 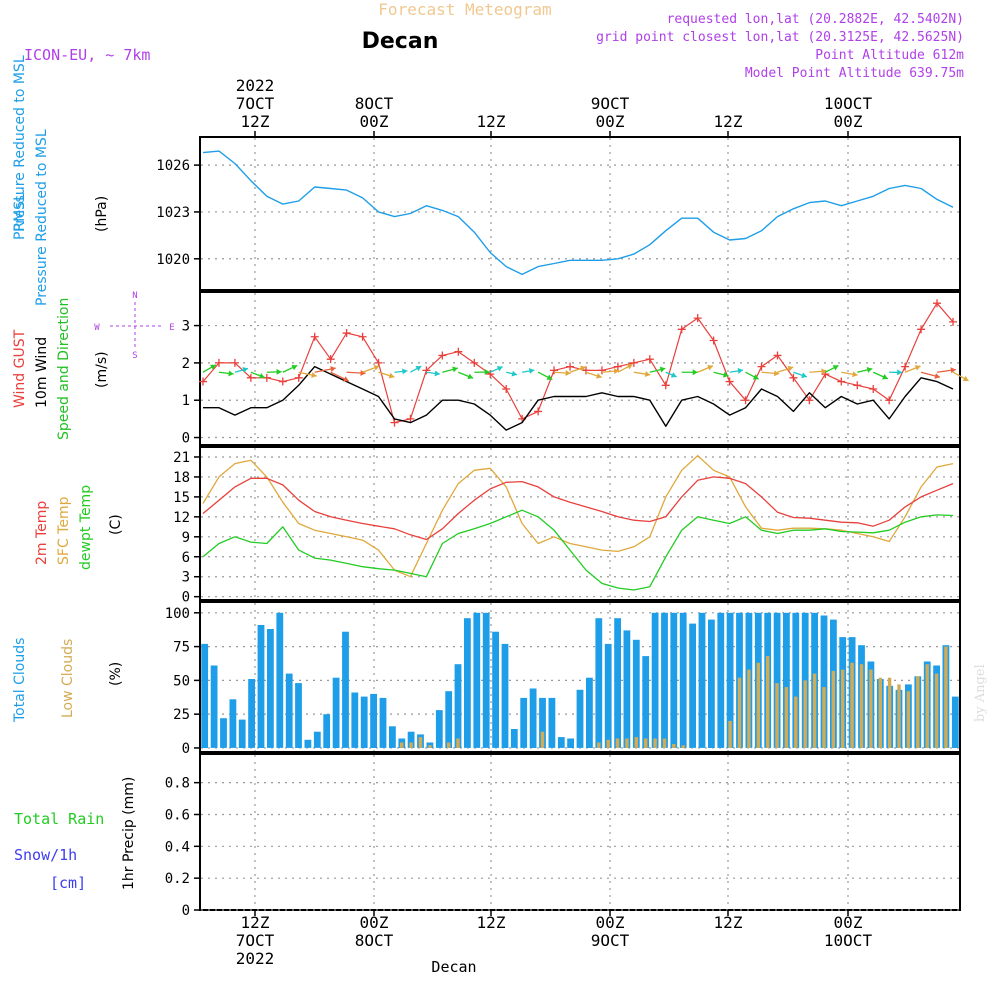 What do you see at coordinates (171, 328) in the screenshot?
I see `compass-east: E` at bounding box center [171, 328].